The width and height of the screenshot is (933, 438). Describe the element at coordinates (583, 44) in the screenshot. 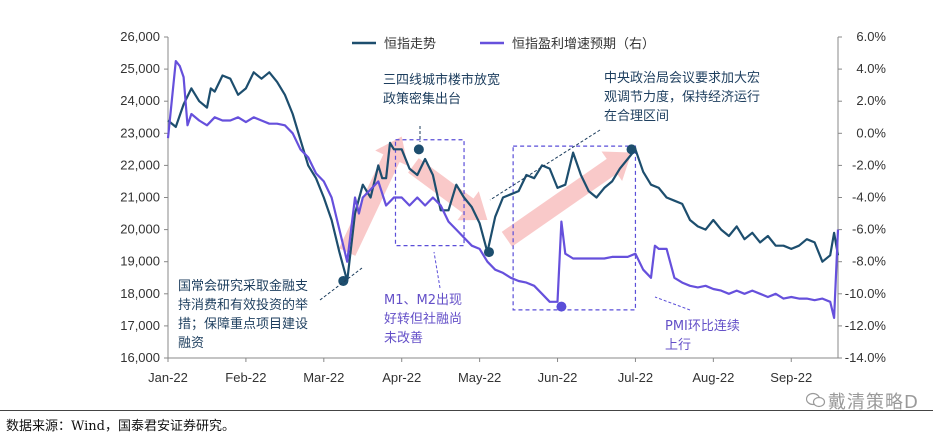

I see `legend-label-2: 恒指盈利增速预期（右）` at that location.